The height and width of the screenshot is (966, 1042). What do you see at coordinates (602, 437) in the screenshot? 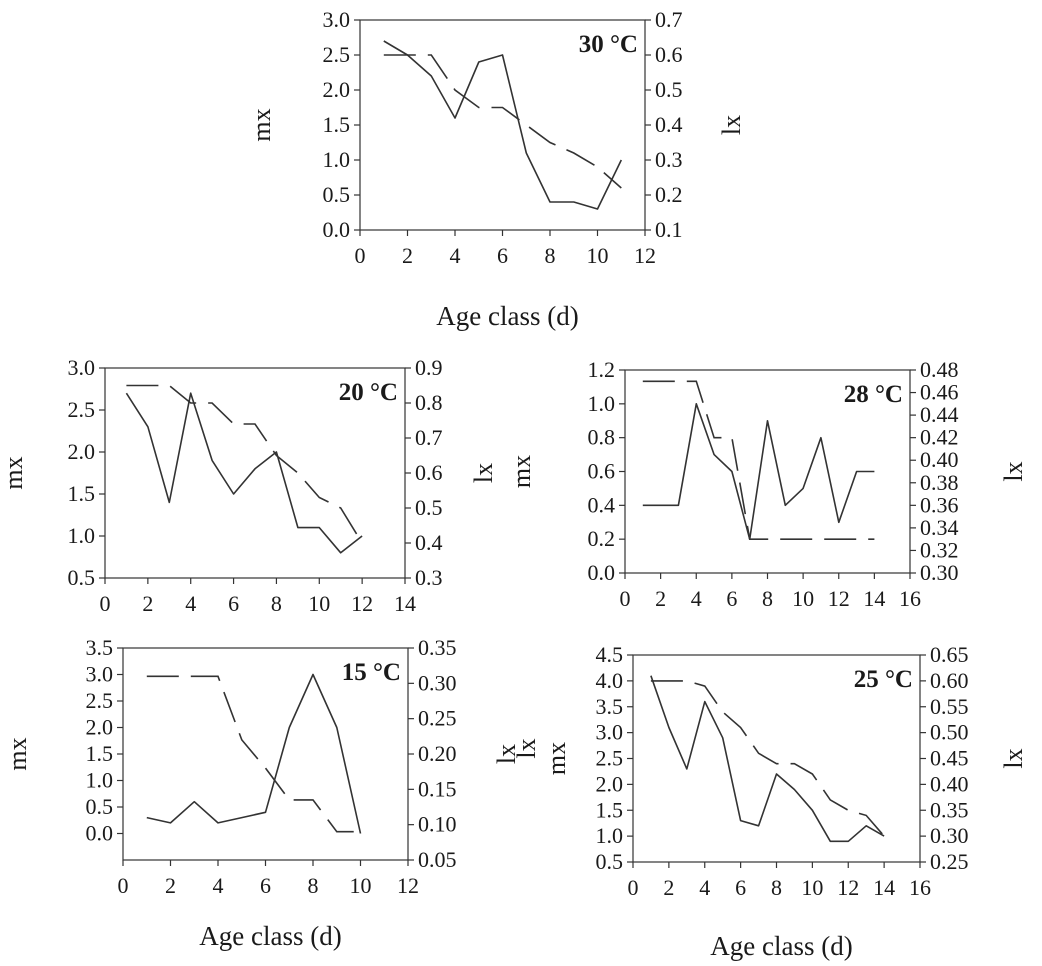
I see `y-tick-label: 0.8` at bounding box center [602, 437].